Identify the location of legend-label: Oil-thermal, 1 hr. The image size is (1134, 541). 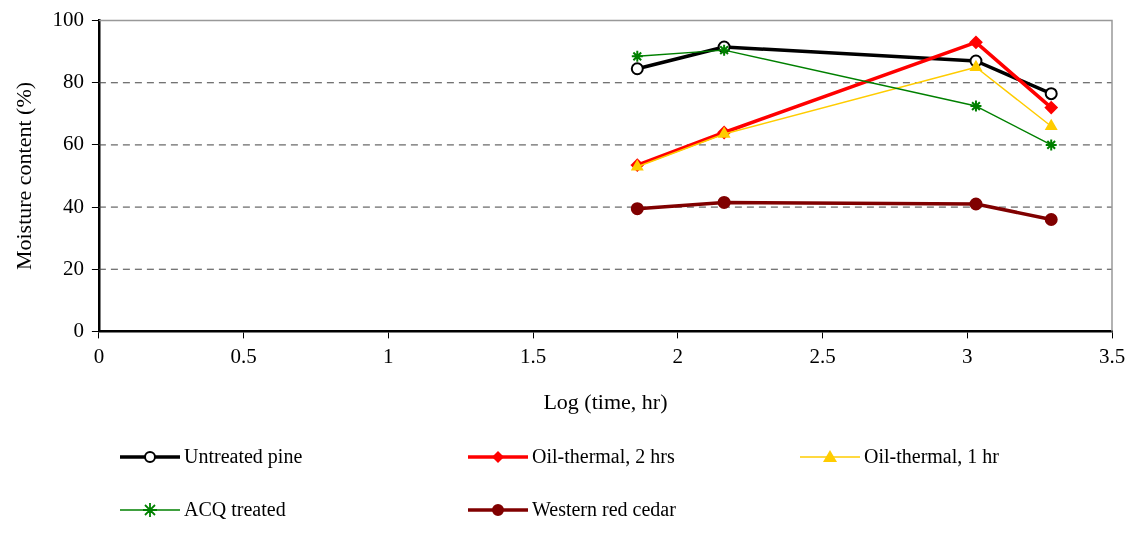
(931, 456).